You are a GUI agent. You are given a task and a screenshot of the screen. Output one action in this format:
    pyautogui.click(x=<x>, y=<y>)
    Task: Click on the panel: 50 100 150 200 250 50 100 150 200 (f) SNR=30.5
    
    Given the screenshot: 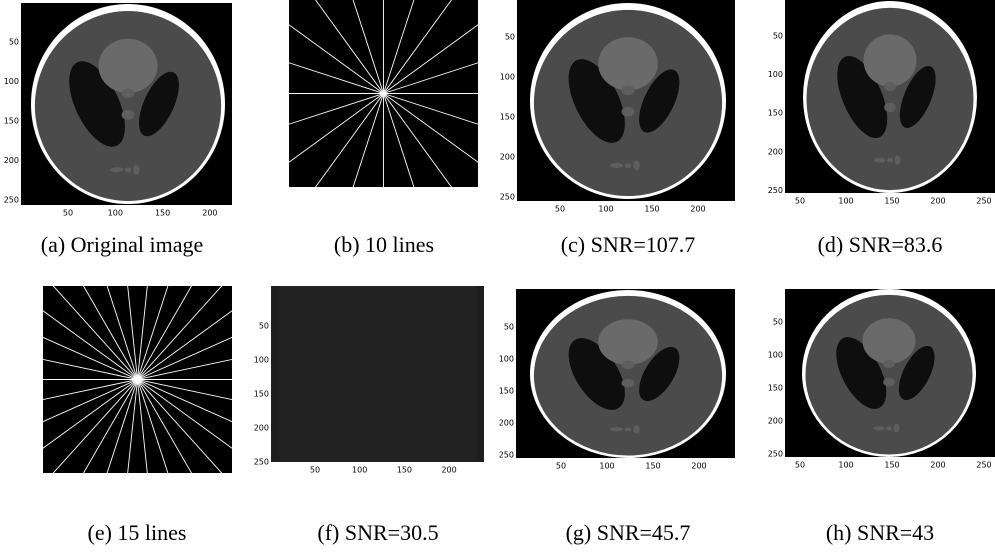 What is the action you would take?
    pyautogui.click(x=369, y=415)
    